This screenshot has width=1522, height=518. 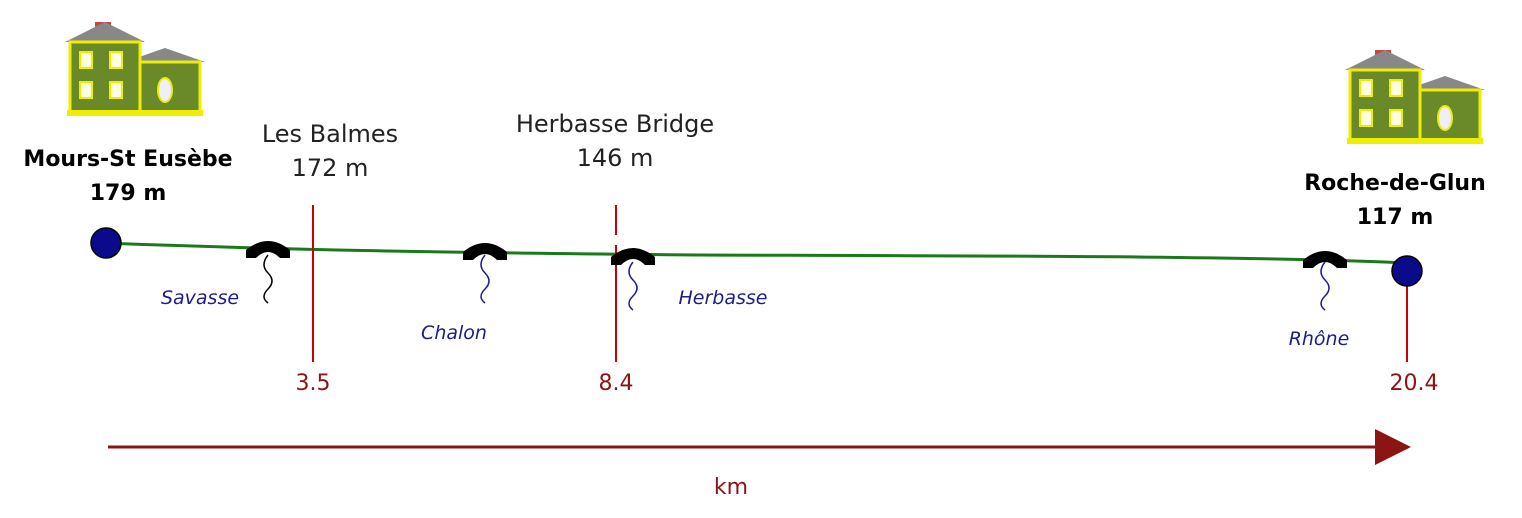 What do you see at coordinates (723, 298) in the screenshot?
I see `river-label: Herbasse` at bounding box center [723, 298].